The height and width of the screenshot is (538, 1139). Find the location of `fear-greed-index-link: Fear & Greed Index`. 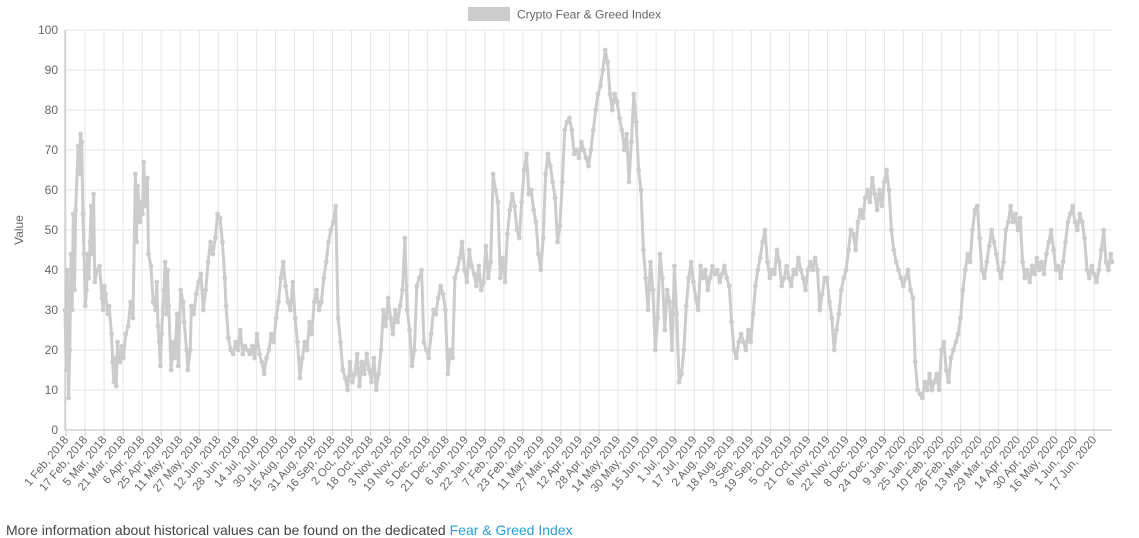

fear-greed-index-link: Fear & Greed Index is located at coordinates (511, 530).